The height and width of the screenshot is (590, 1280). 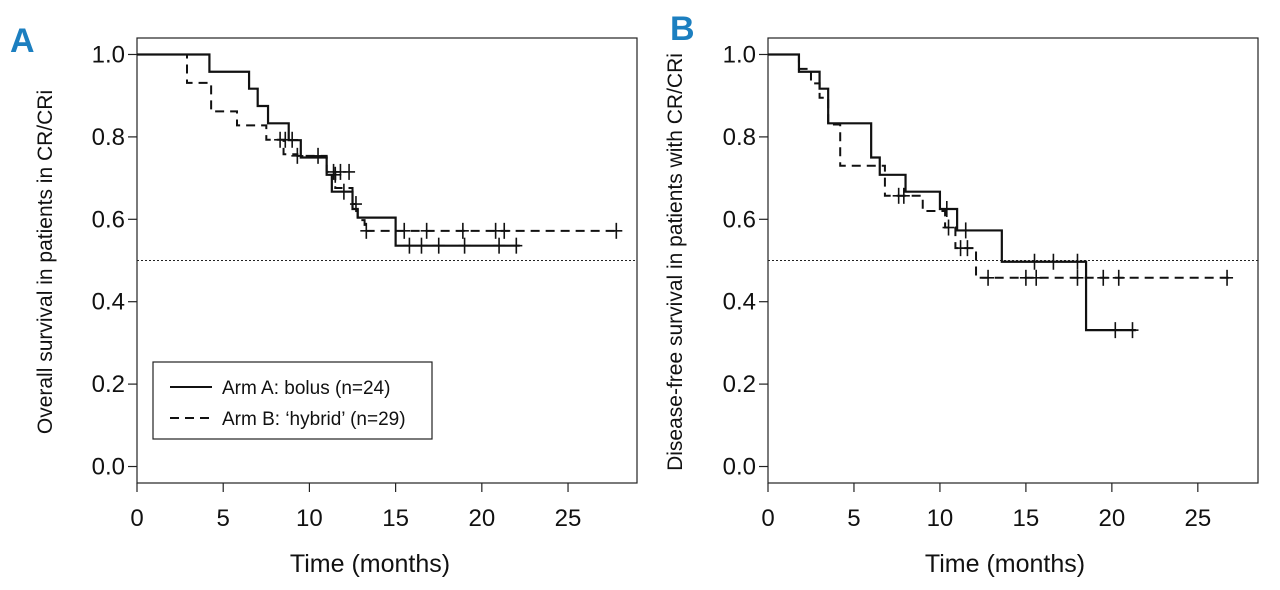 I want to click on panel-b-x-tick-label: 15, so click(x=1026, y=518).